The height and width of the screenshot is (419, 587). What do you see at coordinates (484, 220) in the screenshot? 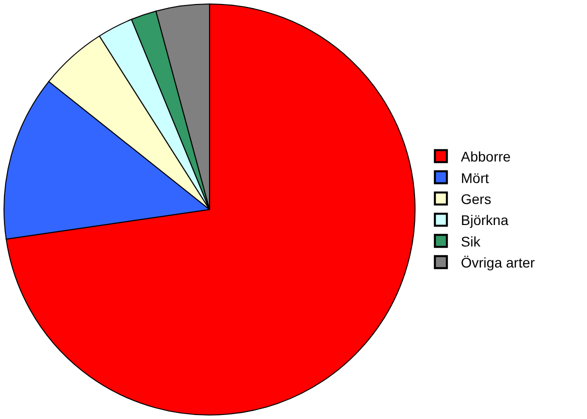
I see `legend-label: Björkna` at bounding box center [484, 220].